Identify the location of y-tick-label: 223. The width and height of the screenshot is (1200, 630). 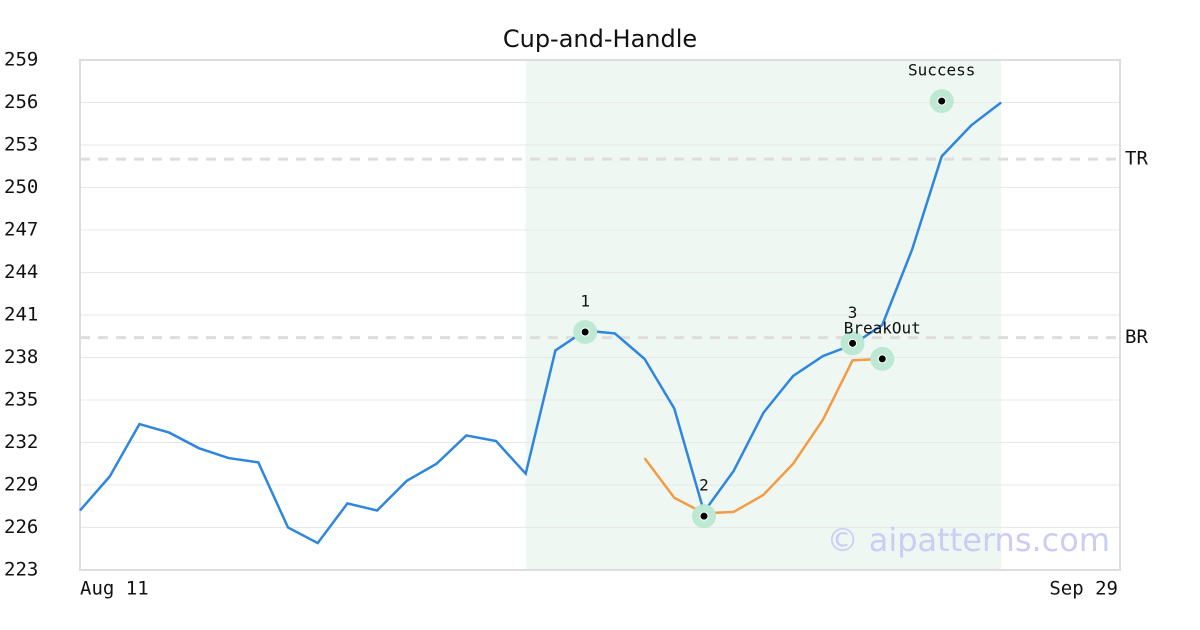
(21, 570).